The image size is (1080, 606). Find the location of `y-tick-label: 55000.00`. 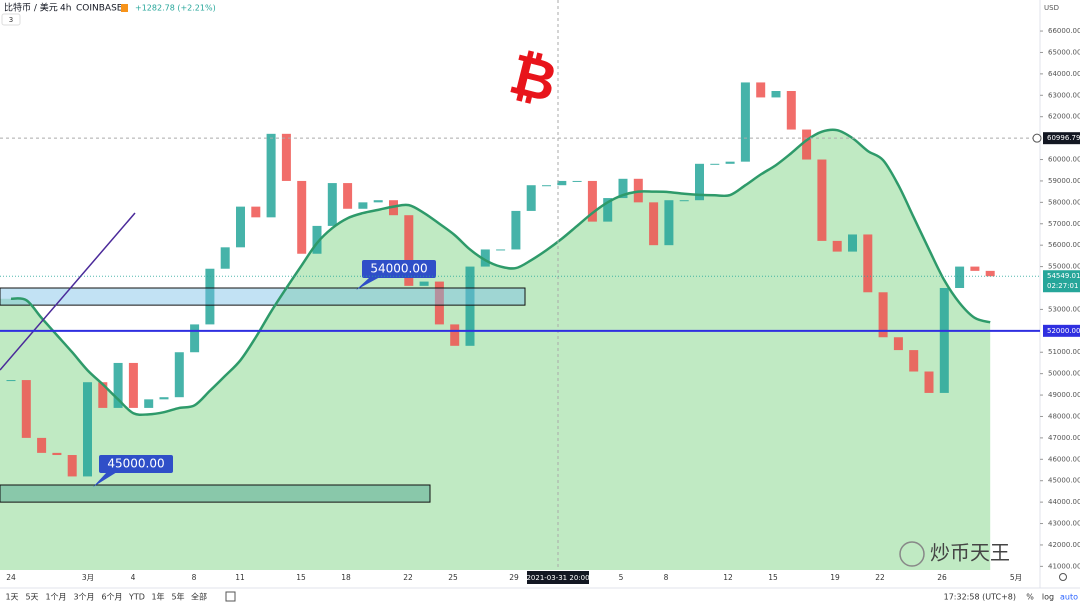

y-tick-label: 55000.00 is located at coordinates (1064, 267).